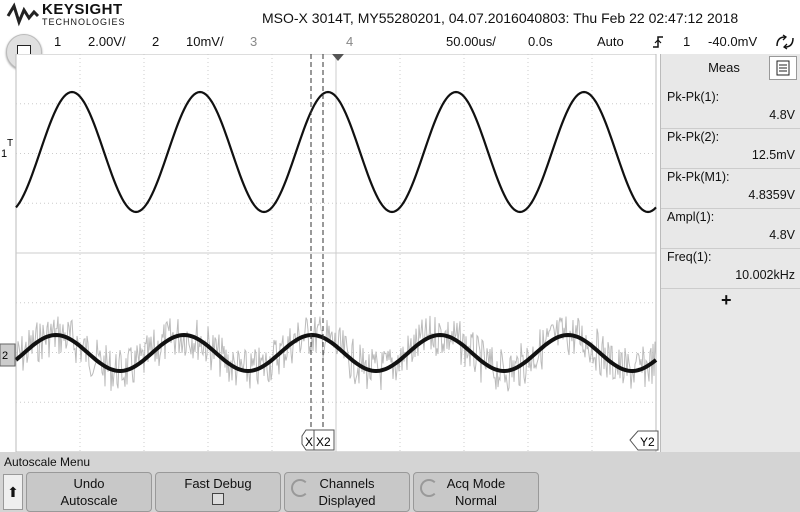  I want to click on meas-label: Ampl(1):, so click(690, 217).